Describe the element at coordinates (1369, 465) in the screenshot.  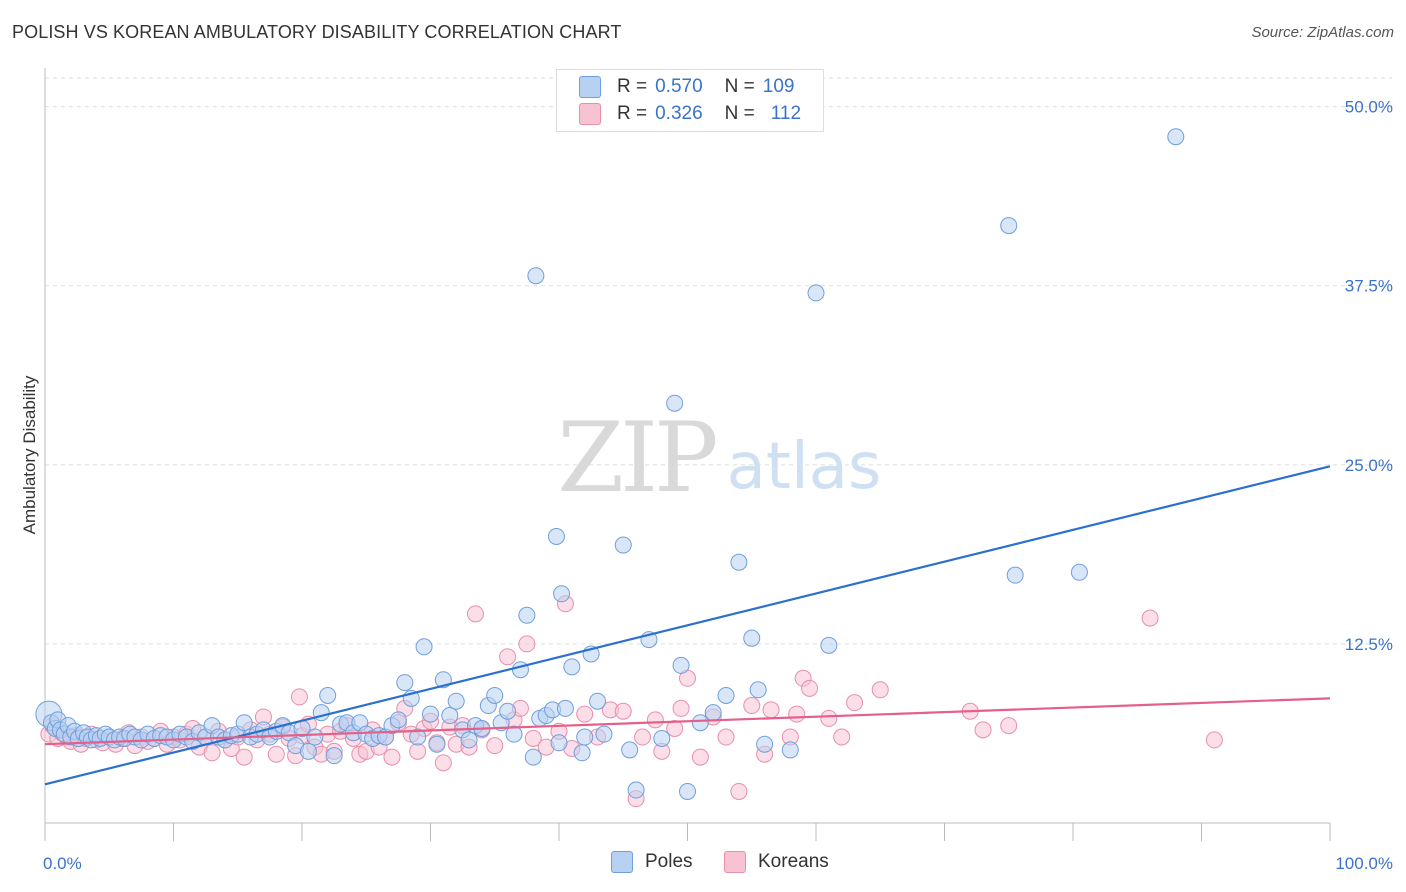
I see `y-tick-label: 25.0%` at that location.